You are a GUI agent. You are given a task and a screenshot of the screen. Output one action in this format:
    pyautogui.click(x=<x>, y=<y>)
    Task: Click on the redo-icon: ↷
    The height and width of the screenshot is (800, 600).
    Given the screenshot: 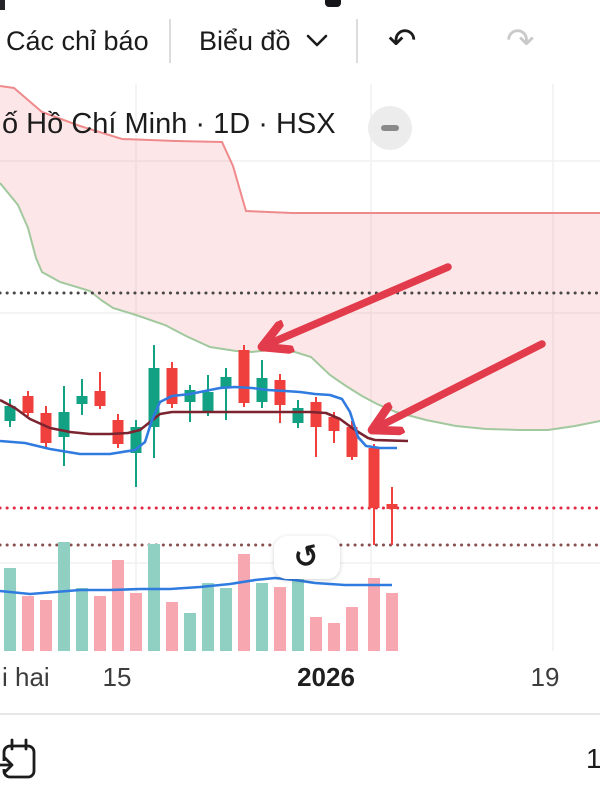 What is the action you would take?
    pyautogui.click(x=520, y=41)
    